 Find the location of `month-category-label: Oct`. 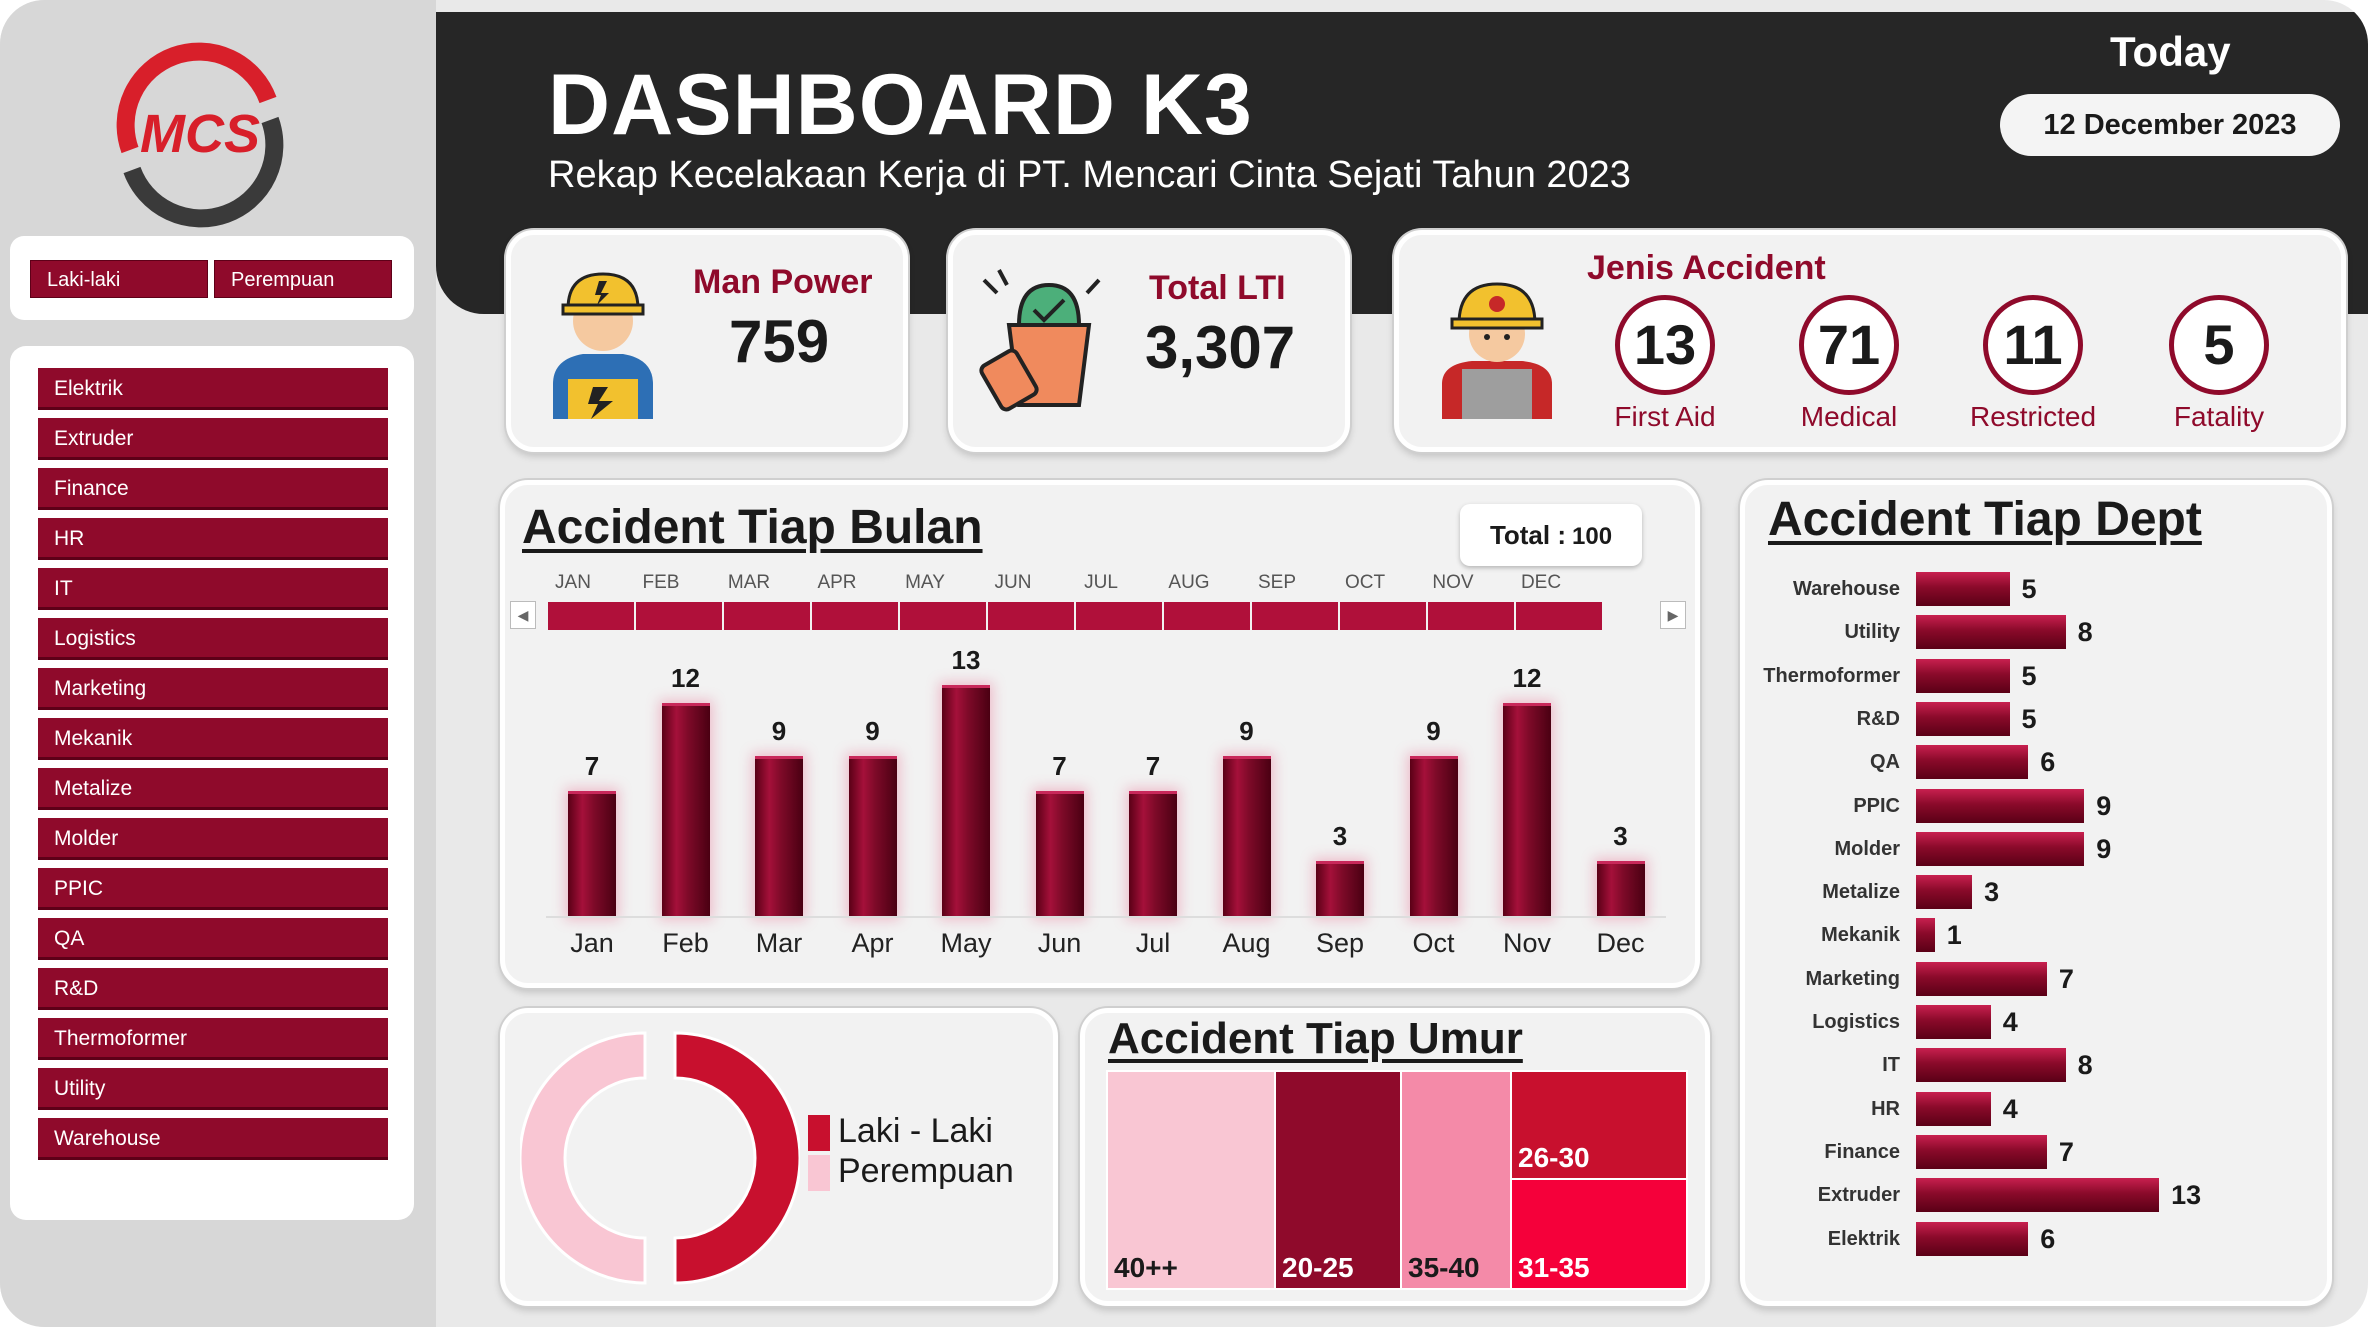

month-category-label: Oct is located at coordinates (1433, 943).